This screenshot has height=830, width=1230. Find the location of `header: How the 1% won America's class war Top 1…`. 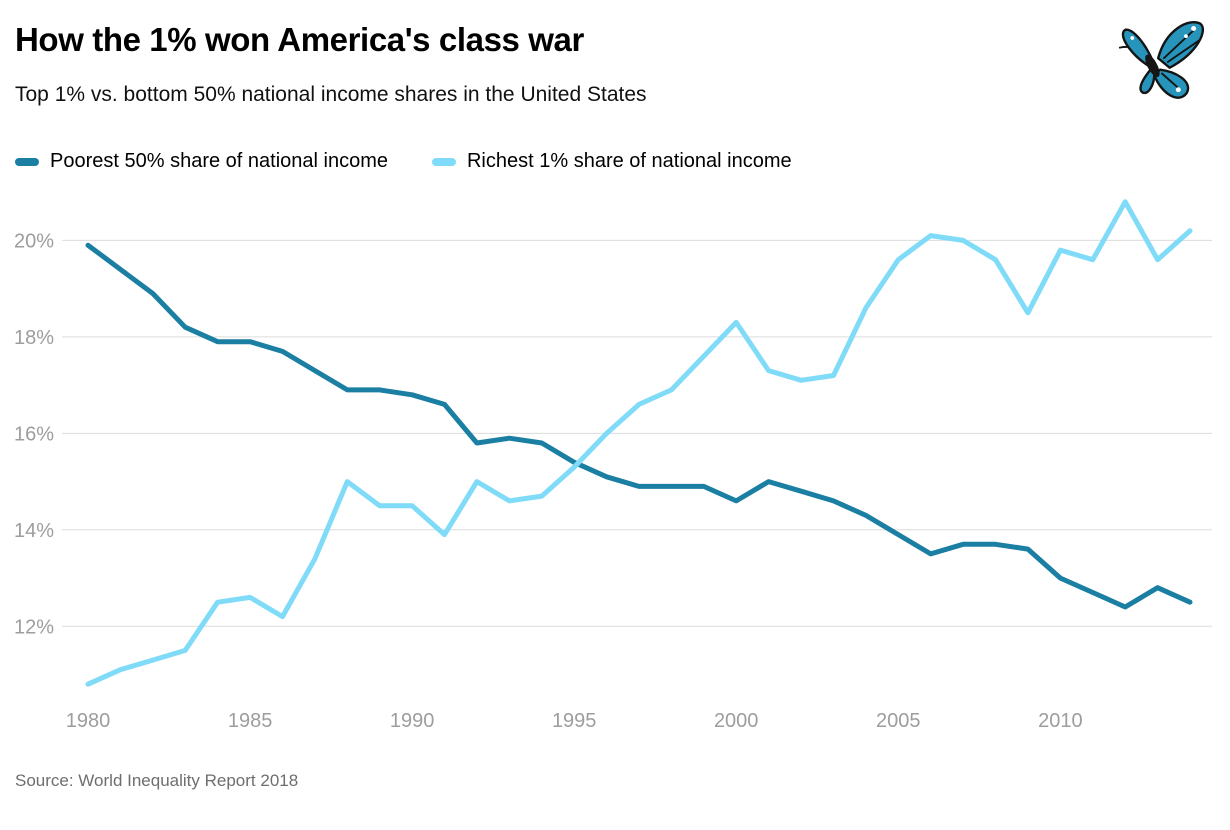

header: How the 1% won America's class war Top 1… is located at coordinates (615, 64).